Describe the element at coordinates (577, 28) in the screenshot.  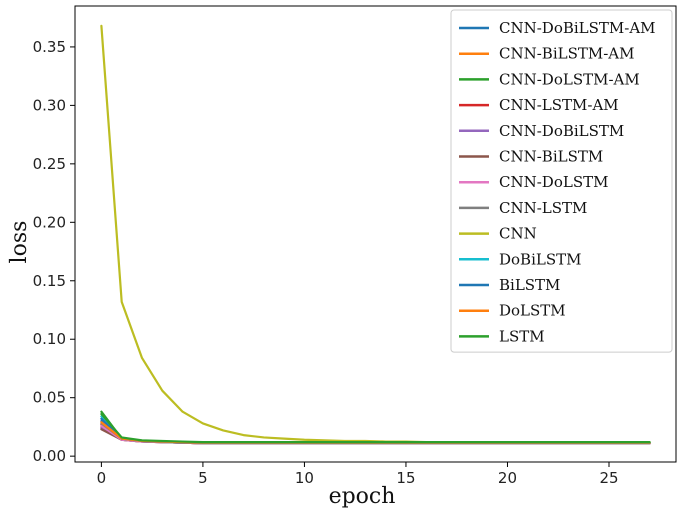
I see `legend-label-cnn-dobilstm-am: CNN-DoBiLSTM-AM` at that location.